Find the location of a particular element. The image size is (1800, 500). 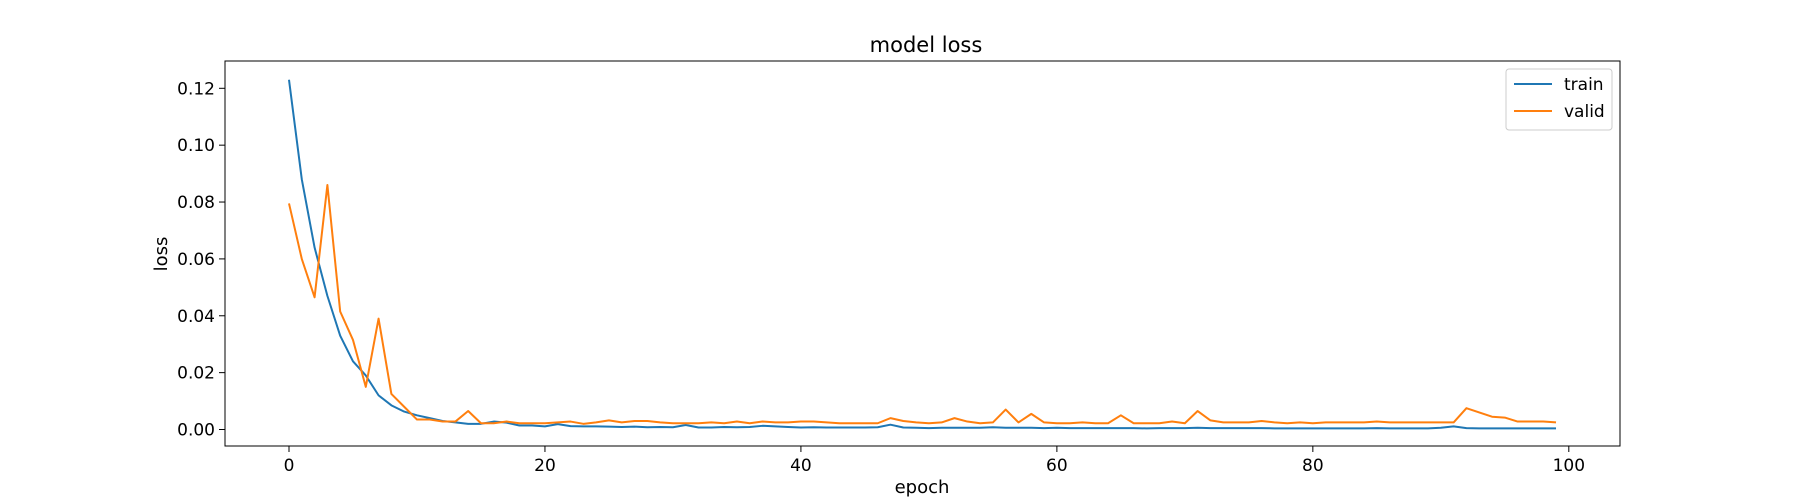

x-tick-label: 100 is located at coordinates (1569, 466).